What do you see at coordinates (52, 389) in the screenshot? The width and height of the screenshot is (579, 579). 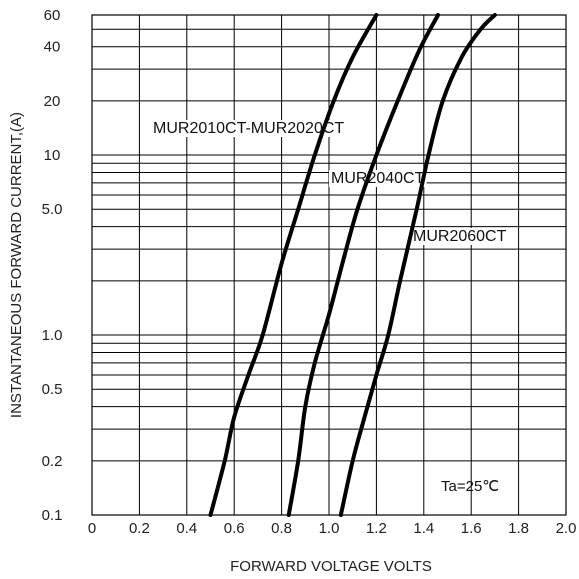 I see `y-tick-label: 0.5` at bounding box center [52, 389].